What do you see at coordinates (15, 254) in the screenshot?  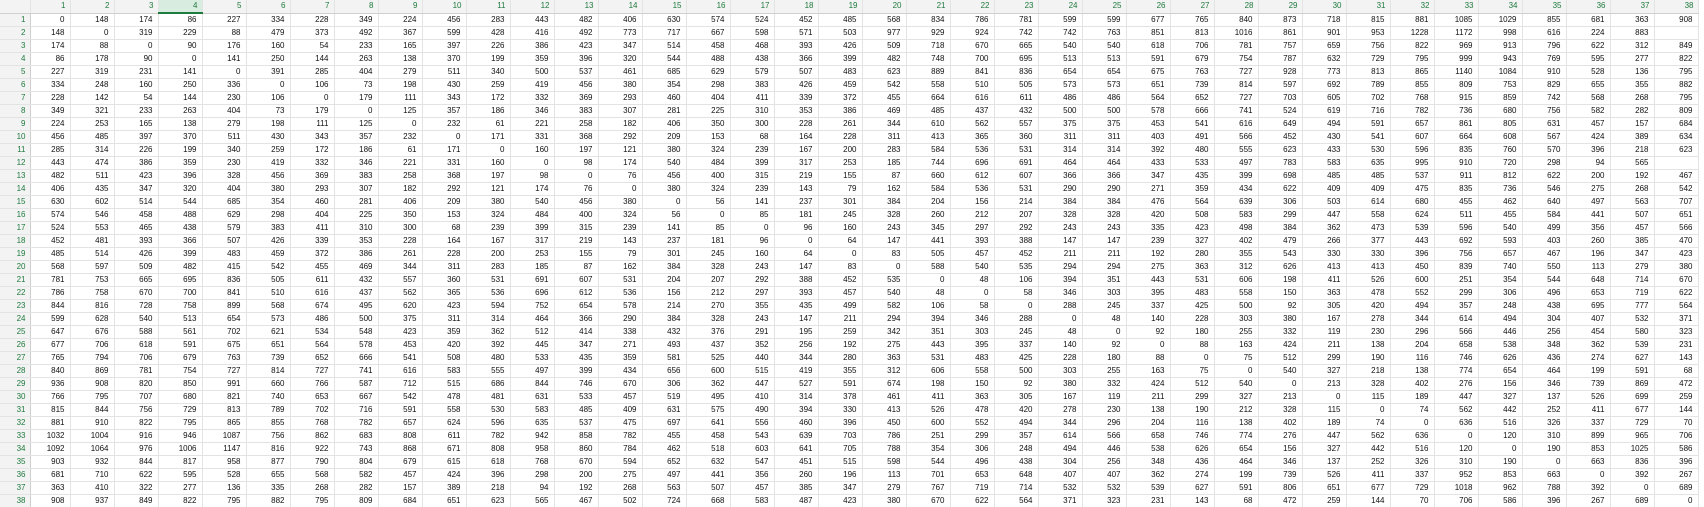 I see `row-header: 19` at bounding box center [15, 254].